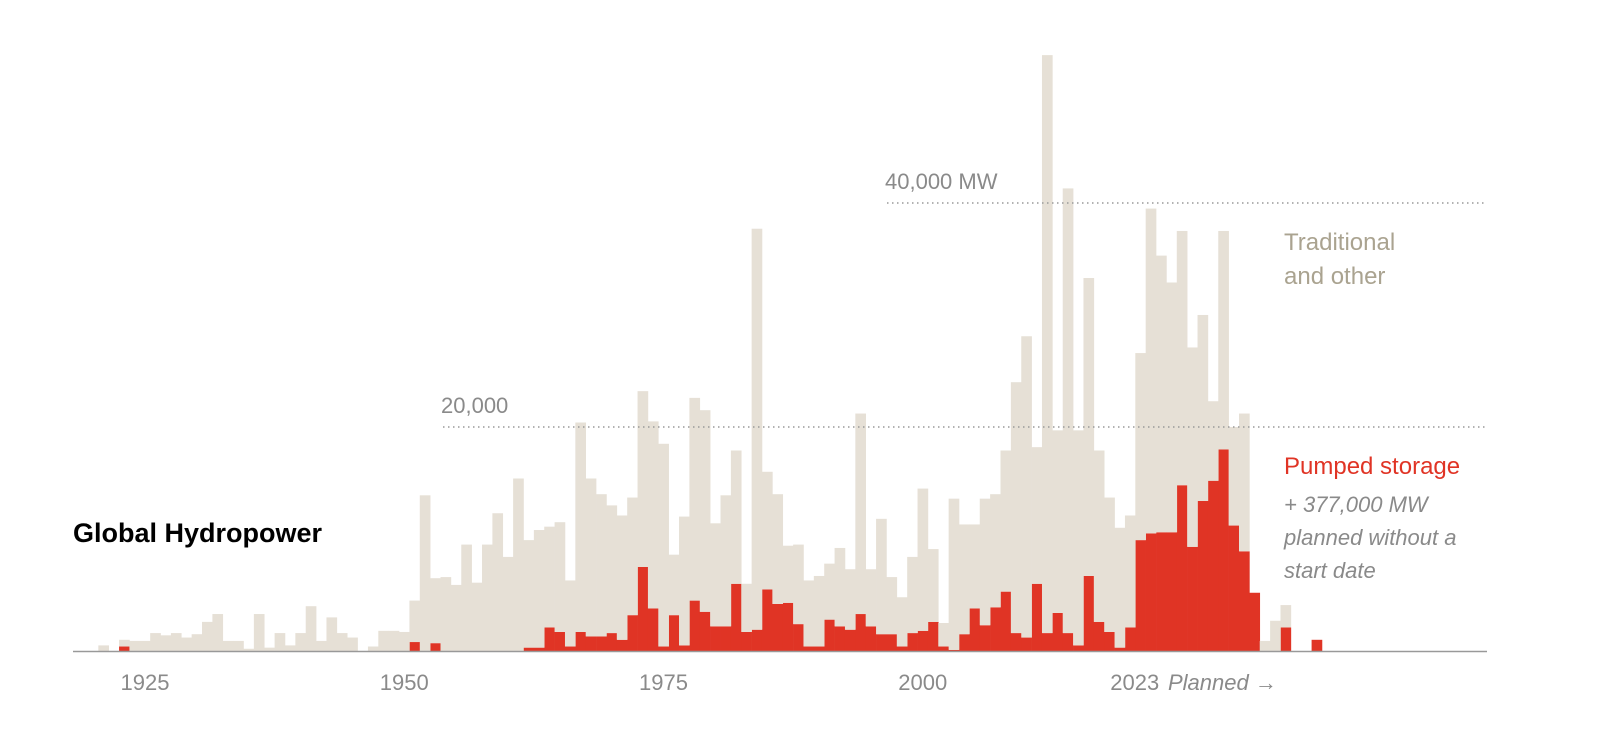  I want to click on legend-traditional: Traditional and other, so click(1340, 259).